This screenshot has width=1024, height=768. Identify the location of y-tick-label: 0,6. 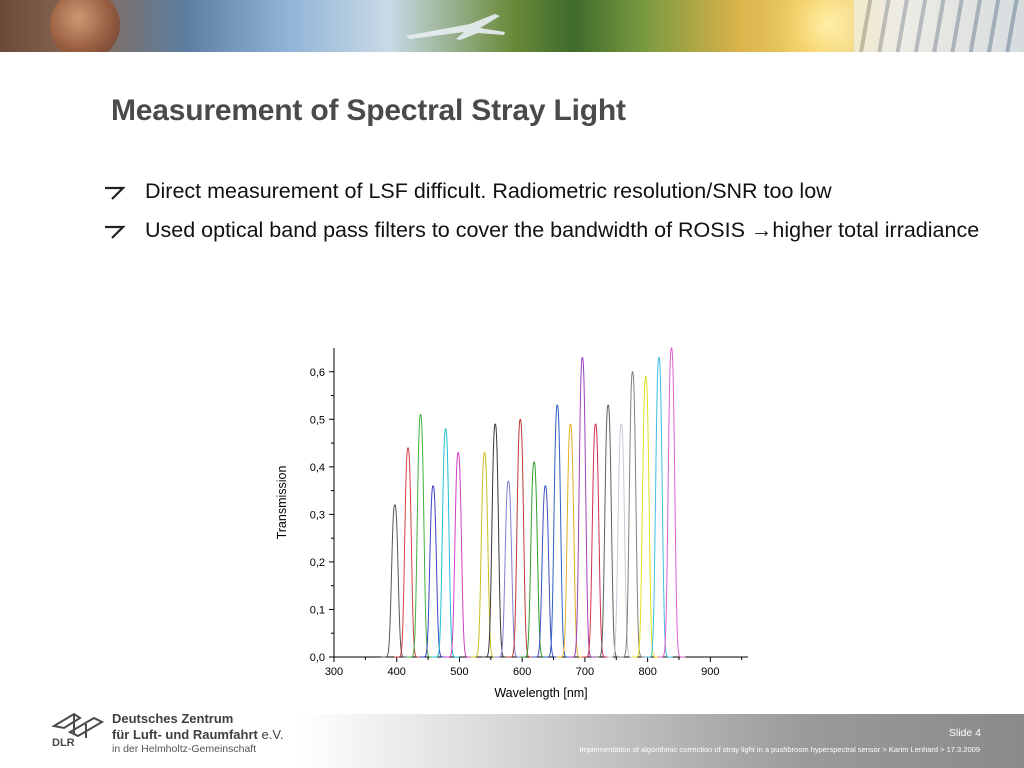
(317, 373).